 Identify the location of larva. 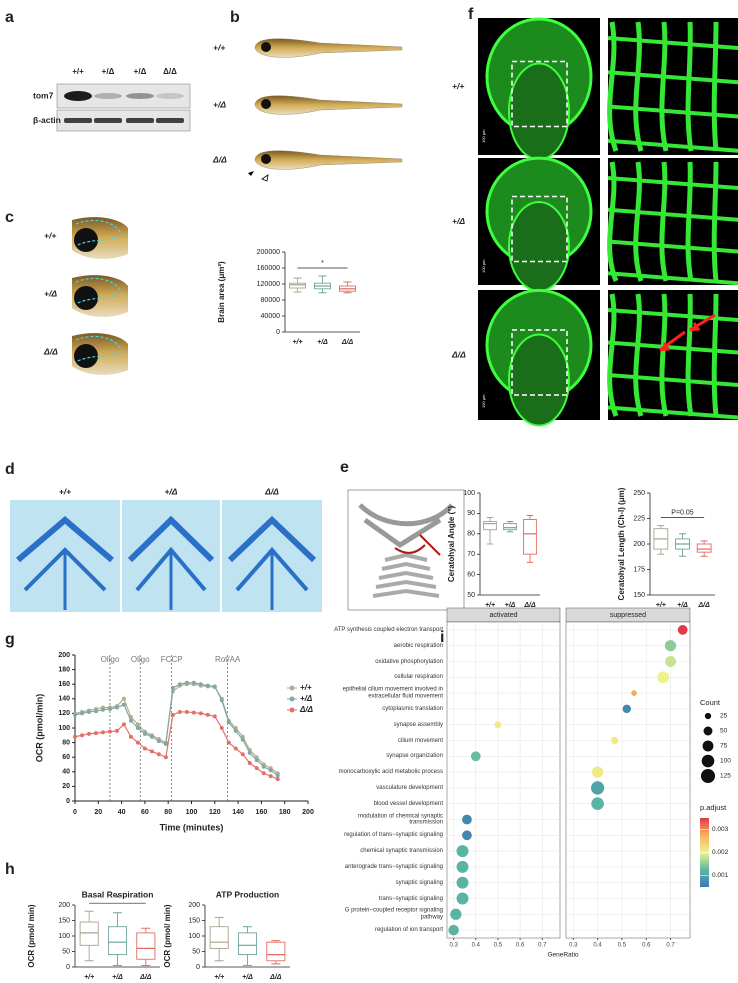
(328, 105).